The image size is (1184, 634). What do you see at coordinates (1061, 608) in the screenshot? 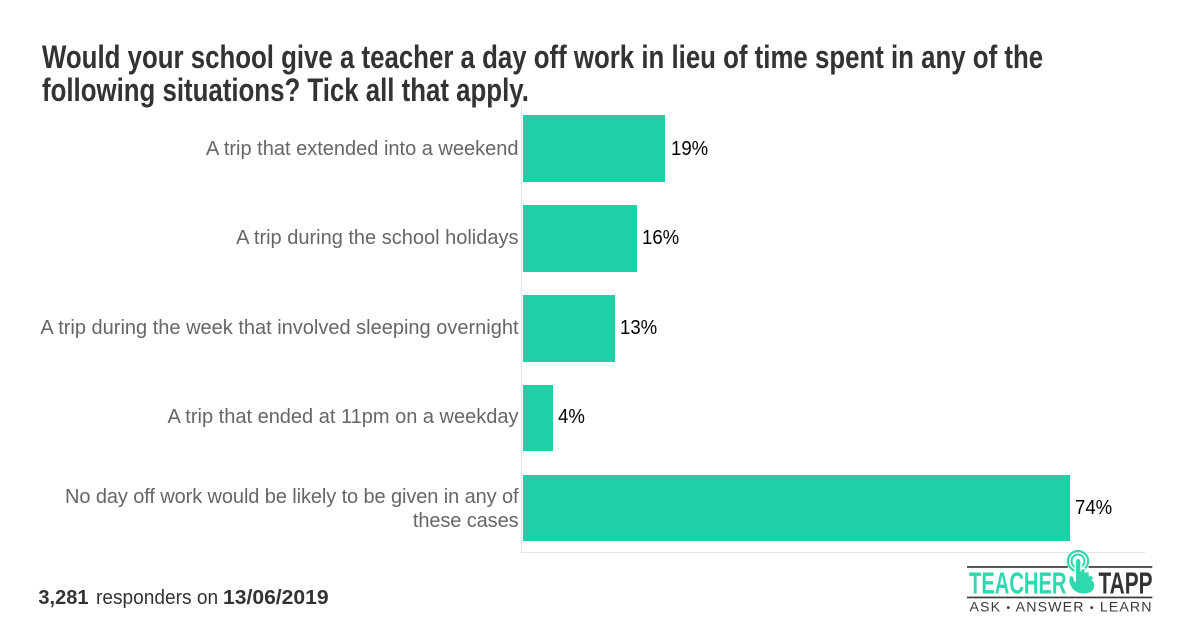
I see `svg-text: ASK ● ANSWER ● LEARN` at bounding box center [1061, 608].